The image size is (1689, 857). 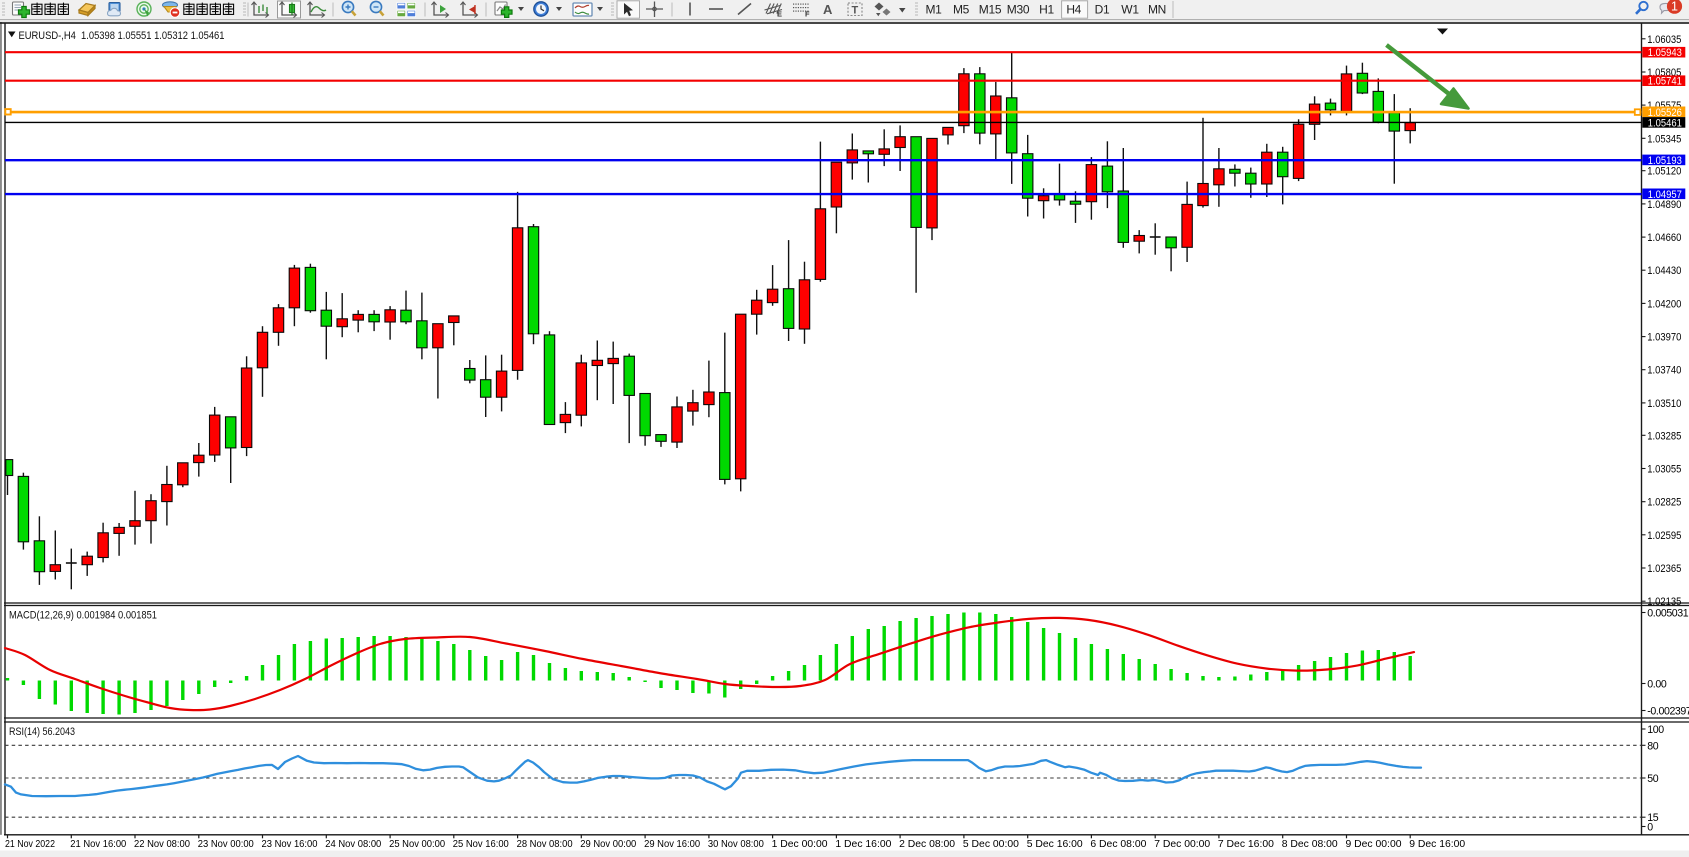 What do you see at coordinates (672, 844) in the screenshot?
I see `svg-text: 29 Nov 16:00` at bounding box center [672, 844].